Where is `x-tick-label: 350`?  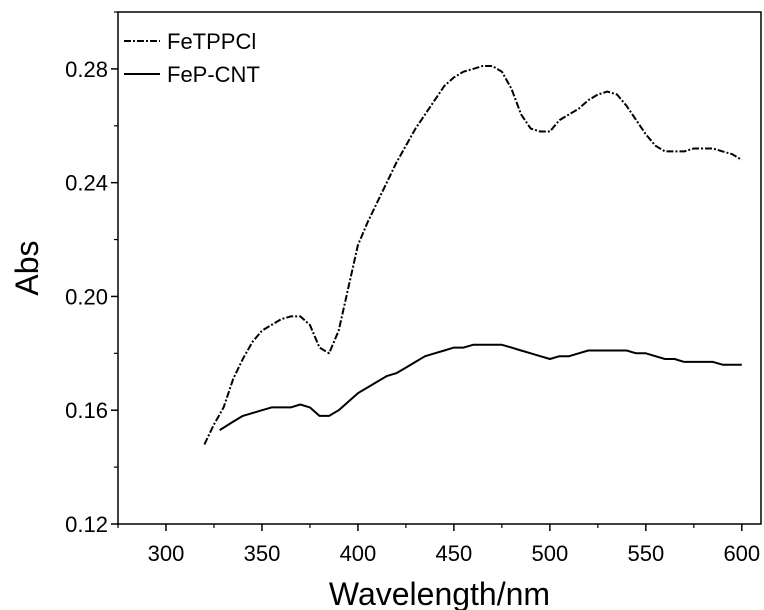
x-tick-label: 350 is located at coordinates (262, 553).